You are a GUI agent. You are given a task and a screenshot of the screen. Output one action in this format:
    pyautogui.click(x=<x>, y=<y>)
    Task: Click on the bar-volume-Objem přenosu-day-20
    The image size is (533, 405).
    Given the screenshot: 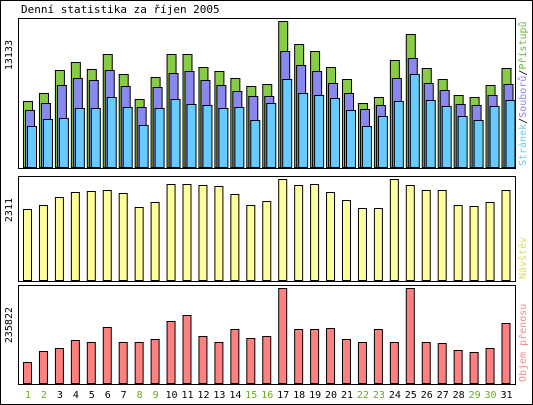 What is the action you would take?
    pyautogui.click(x=331, y=356)
    